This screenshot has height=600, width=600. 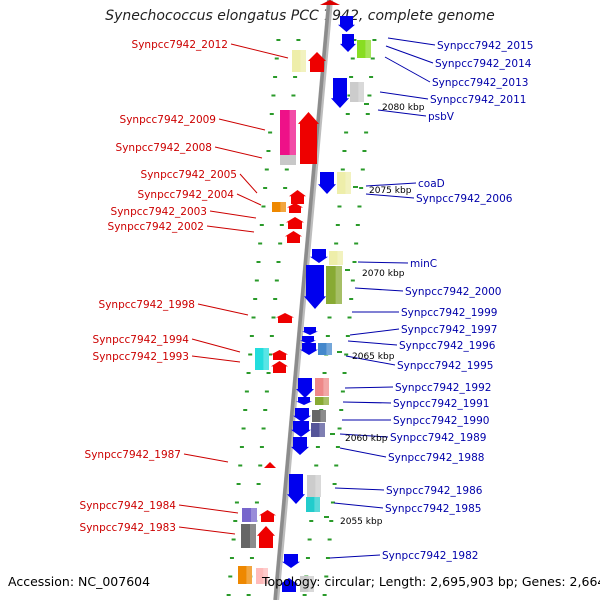 I want to click on gene-label-right: Synpcc7942_1986, so click(x=434, y=491).